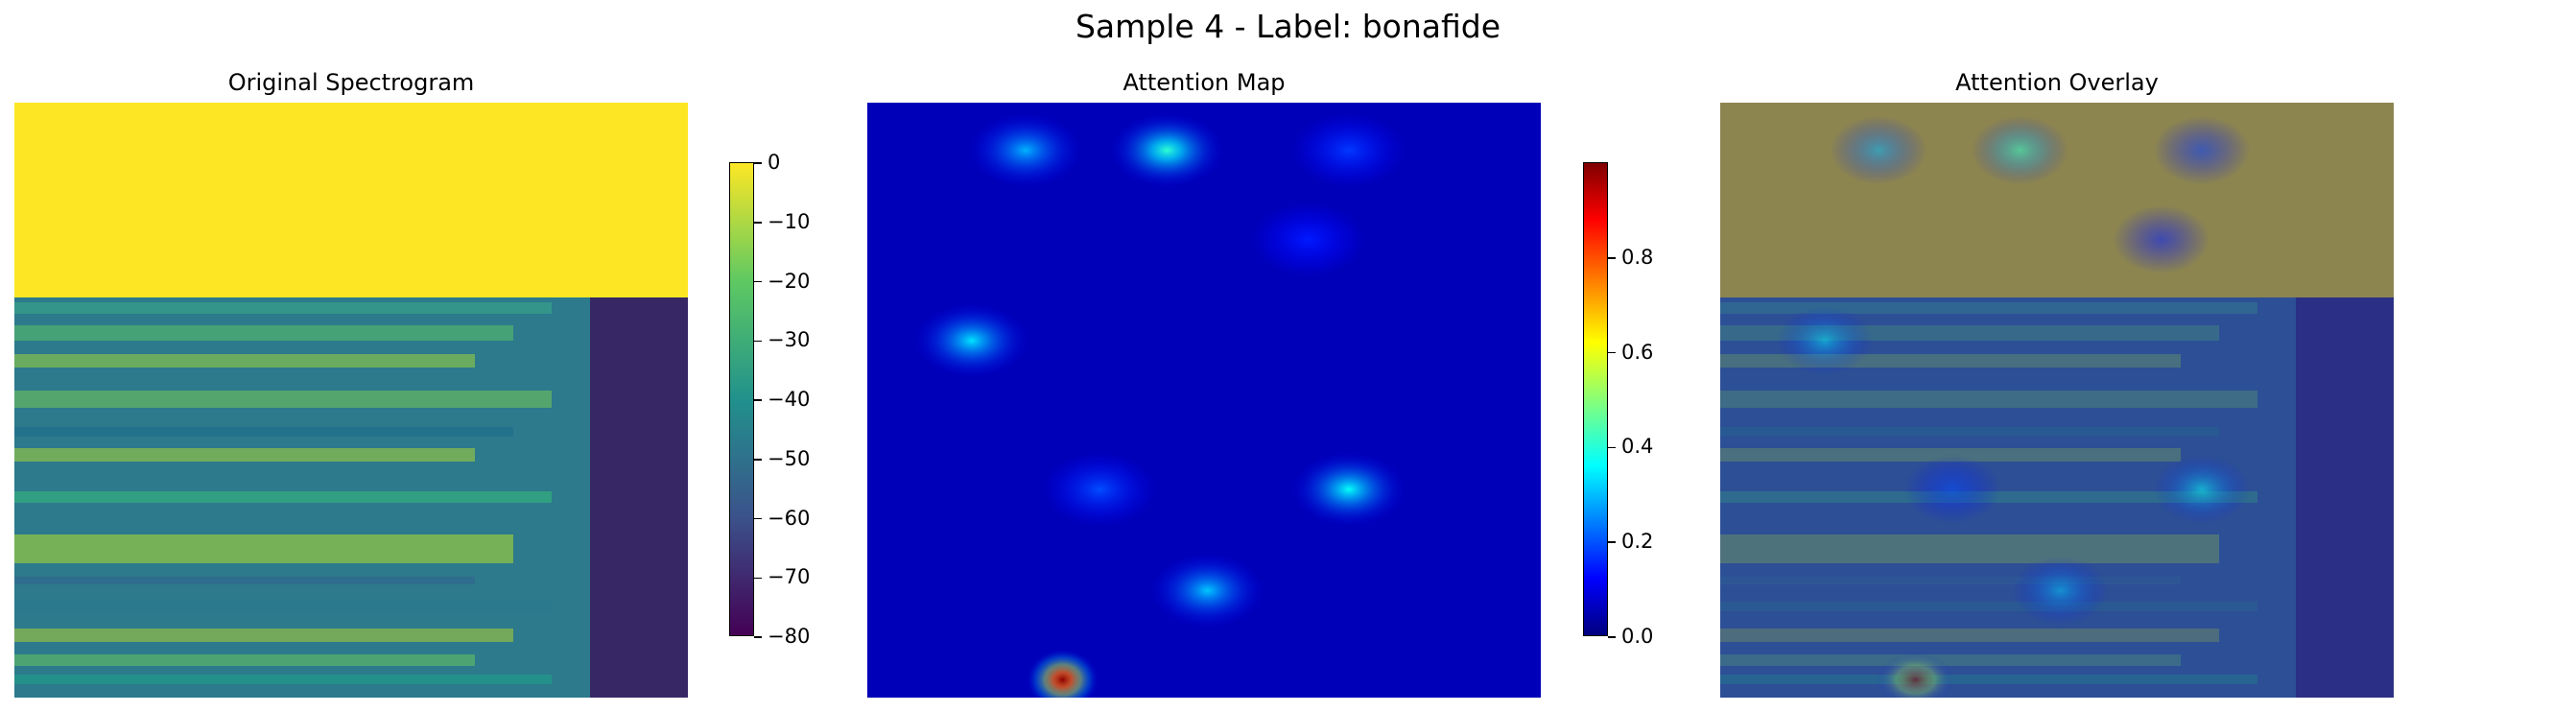  Describe the element at coordinates (1631, 637) in the screenshot. I see `colorbar-tick-label: 0.0` at that location.